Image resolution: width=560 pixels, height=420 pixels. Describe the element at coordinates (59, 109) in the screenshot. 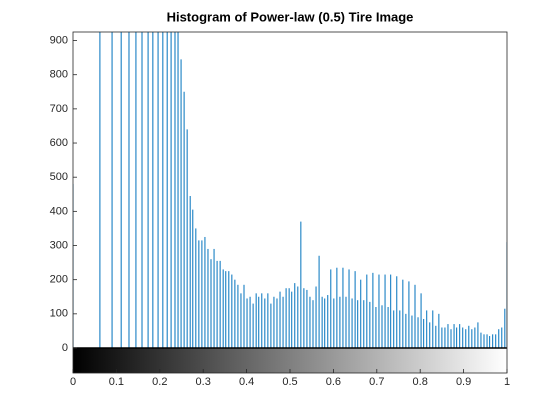

I see `y-tick-label: 700` at that location.